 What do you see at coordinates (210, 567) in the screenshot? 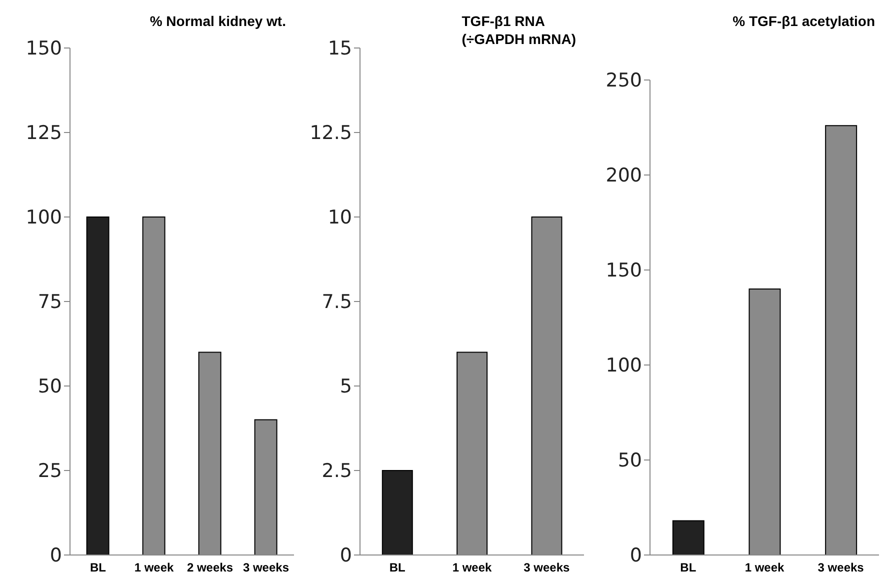
I see `x-tick-label: 2 weeks` at bounding box center [210, 567].